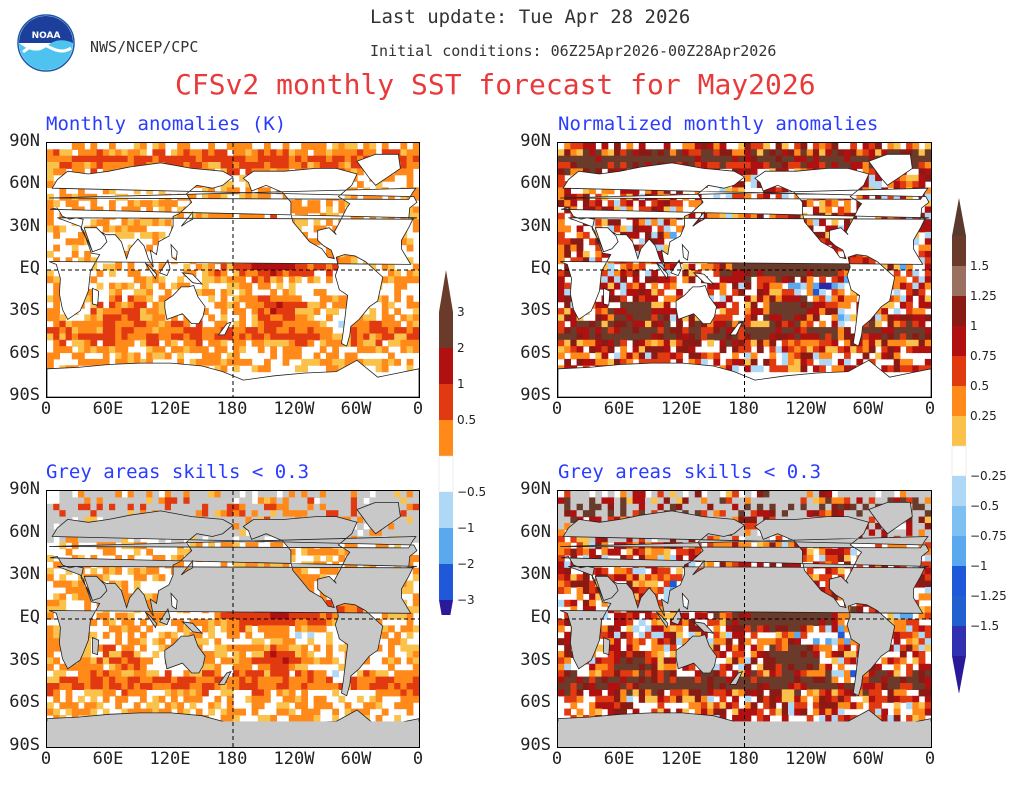 The image size is (1024, 792). What do you see at coordinates (466, 564) in the screenshot?
I see `colorbar-tick-label: −2` at bounding box center [466, 564].